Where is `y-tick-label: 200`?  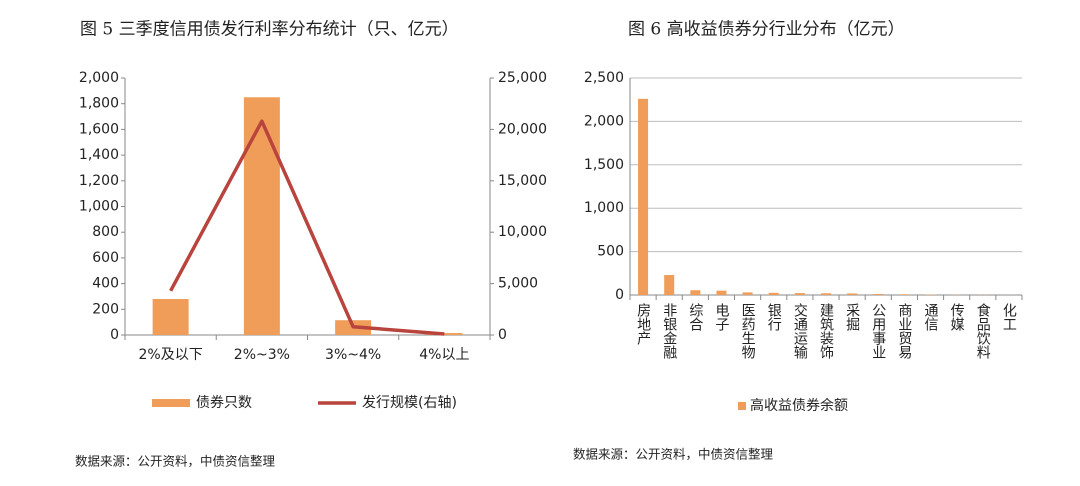
y-tick-label: 200 is located at coordinates (105, 309).